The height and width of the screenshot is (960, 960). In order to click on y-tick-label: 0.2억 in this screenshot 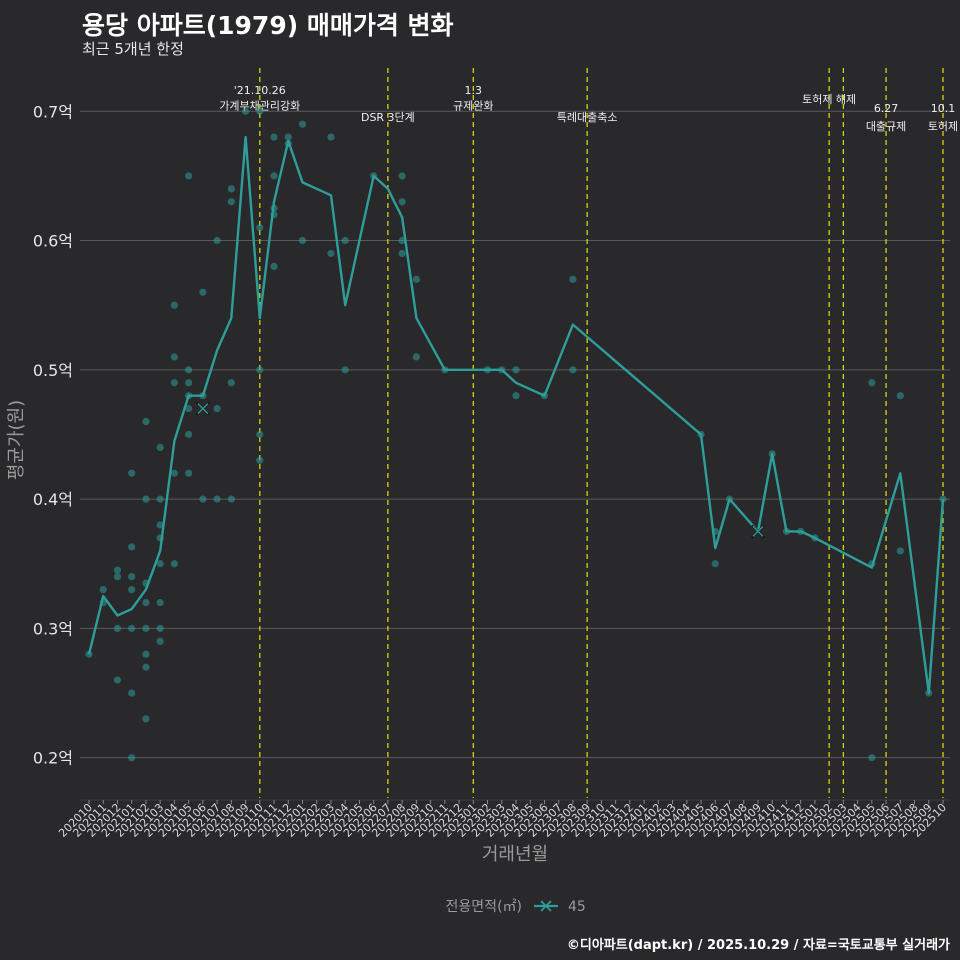, I will do `click(53, 758)`.